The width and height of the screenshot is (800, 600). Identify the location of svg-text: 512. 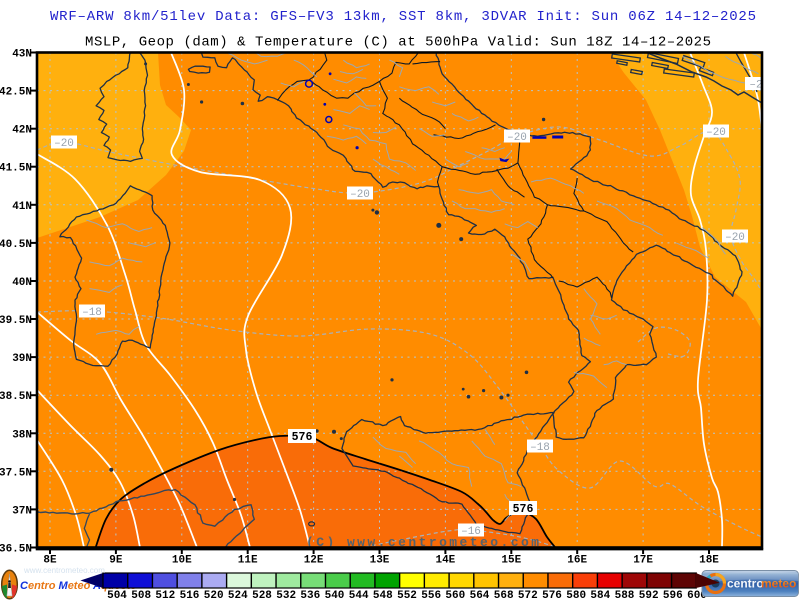
(165, 595).